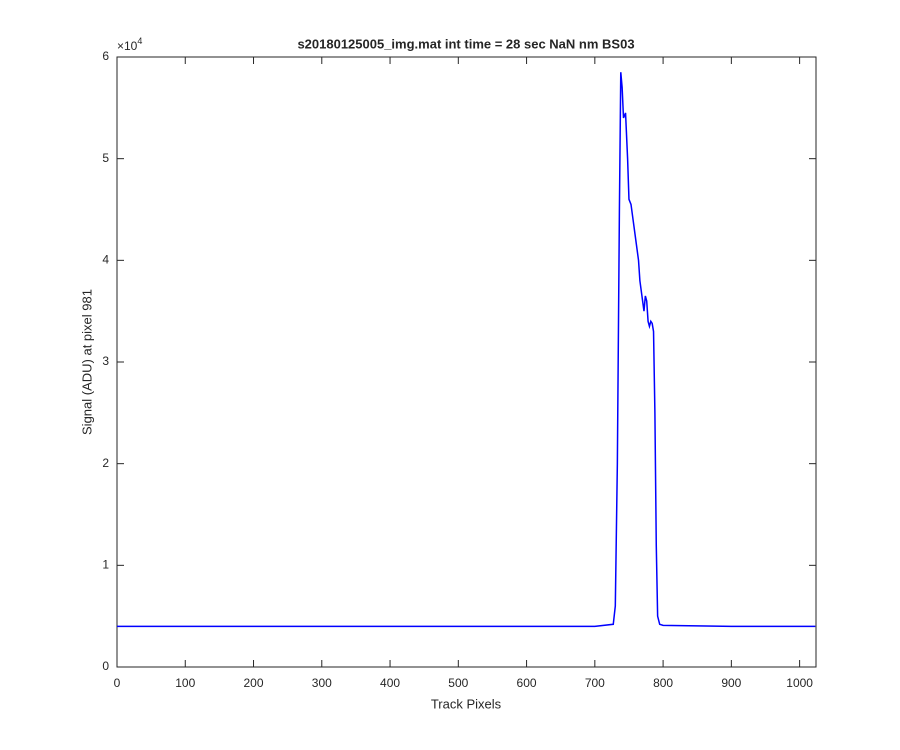 The image size is (900, 750). Describe the element at coordinates (527, 683) in the screenshot. I see `x-tick-label: 600` at that location.